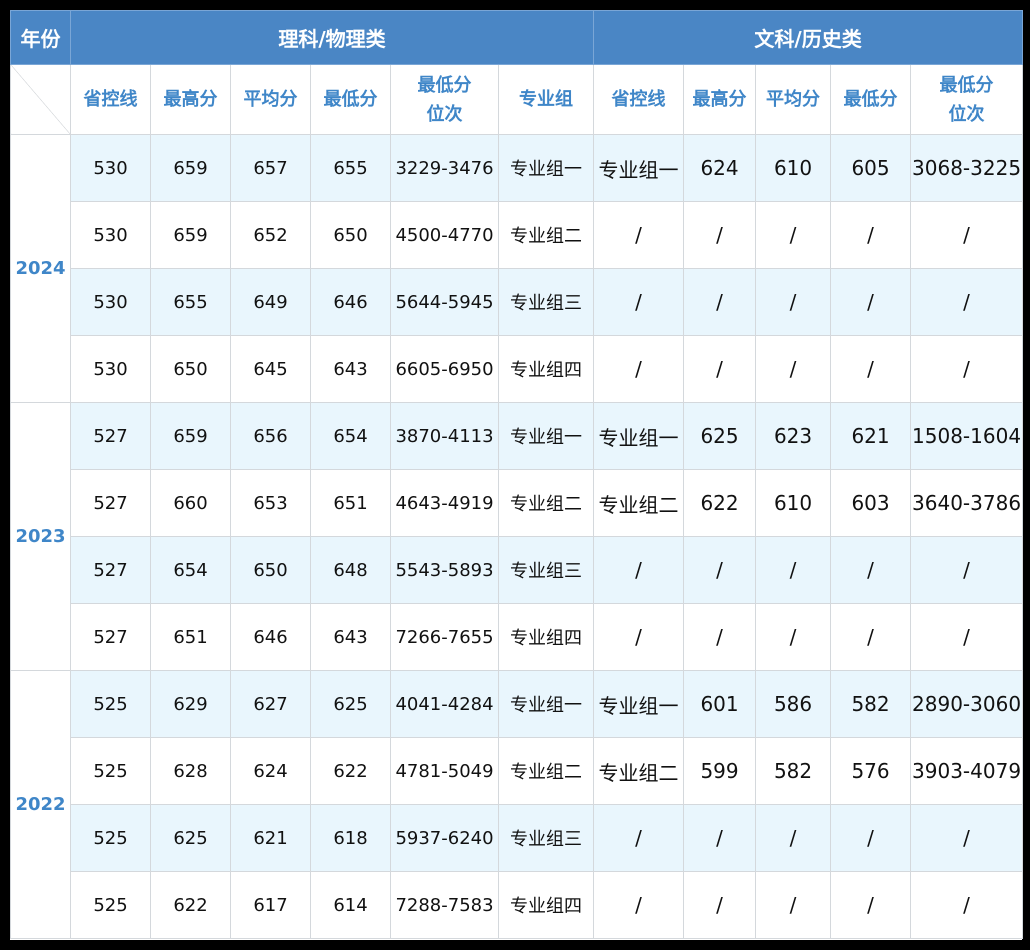 The width and height of the screenshot is (1030, 950). What do you see at coordinates (517, 37) in the screenshot?
I see `header-row-groups: 年份 理科/物理类 文科/历史类` at bounding box center [517, 37].